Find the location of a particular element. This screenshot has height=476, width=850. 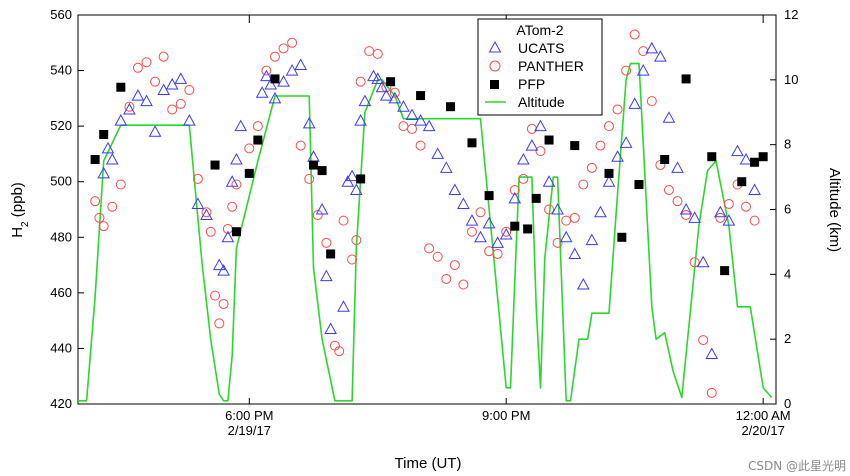

y2-axis-title: Altitude (km) is located at coordinates (834, 210).